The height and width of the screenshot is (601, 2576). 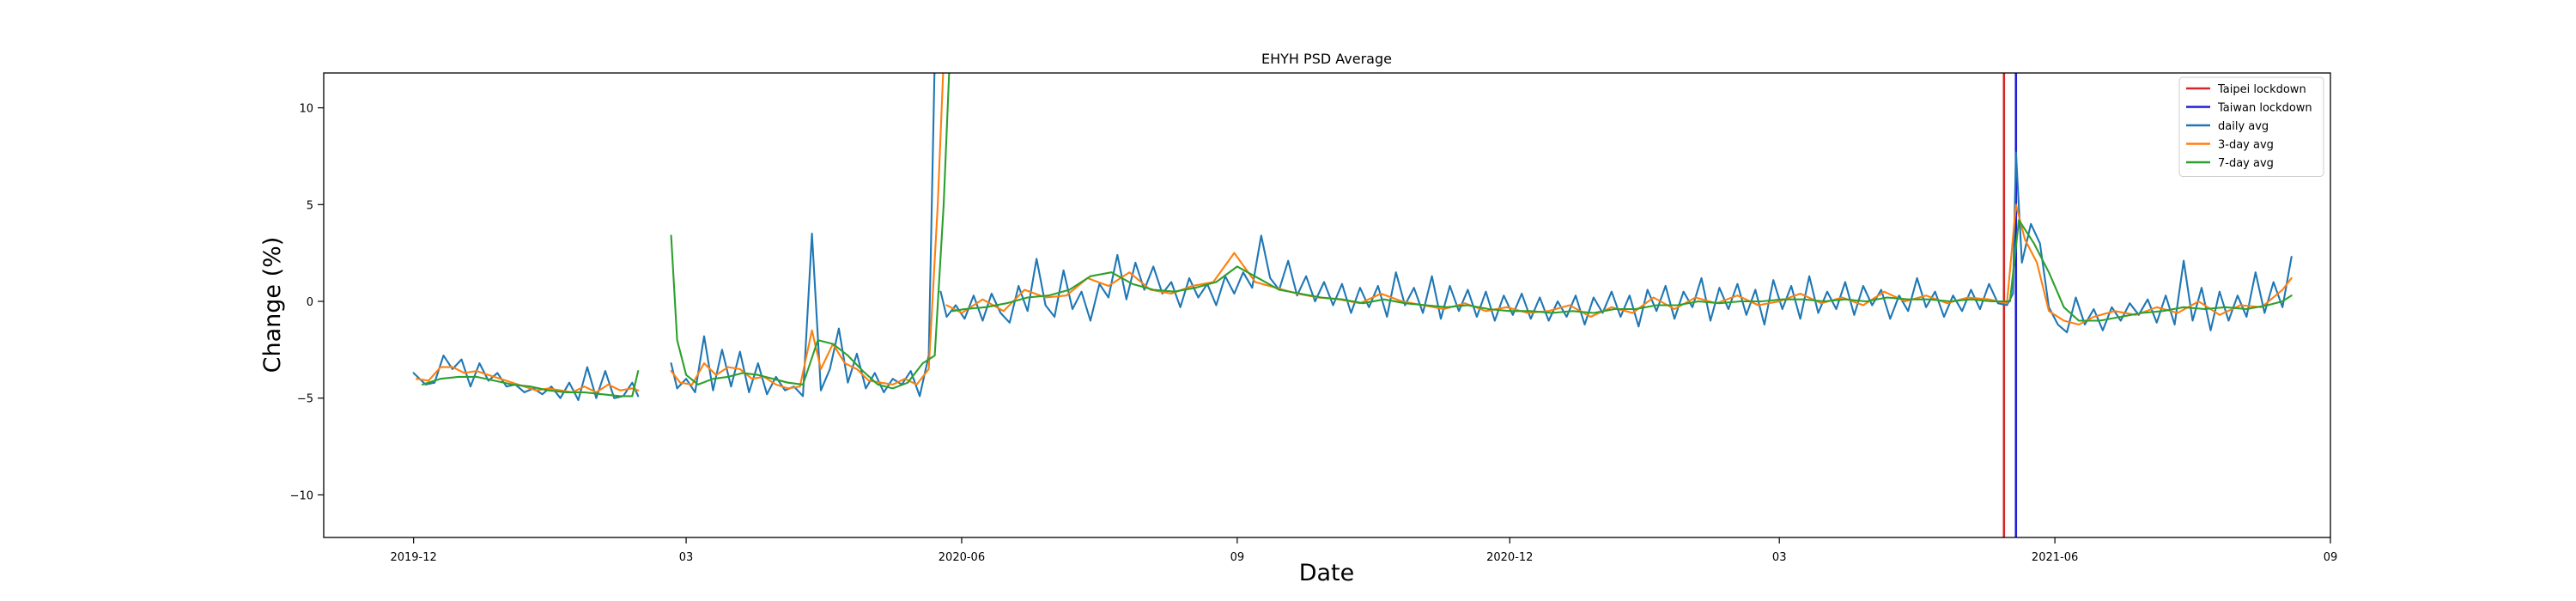 I want to click on legend-label: daily avg, so click(x=2244, y=126).